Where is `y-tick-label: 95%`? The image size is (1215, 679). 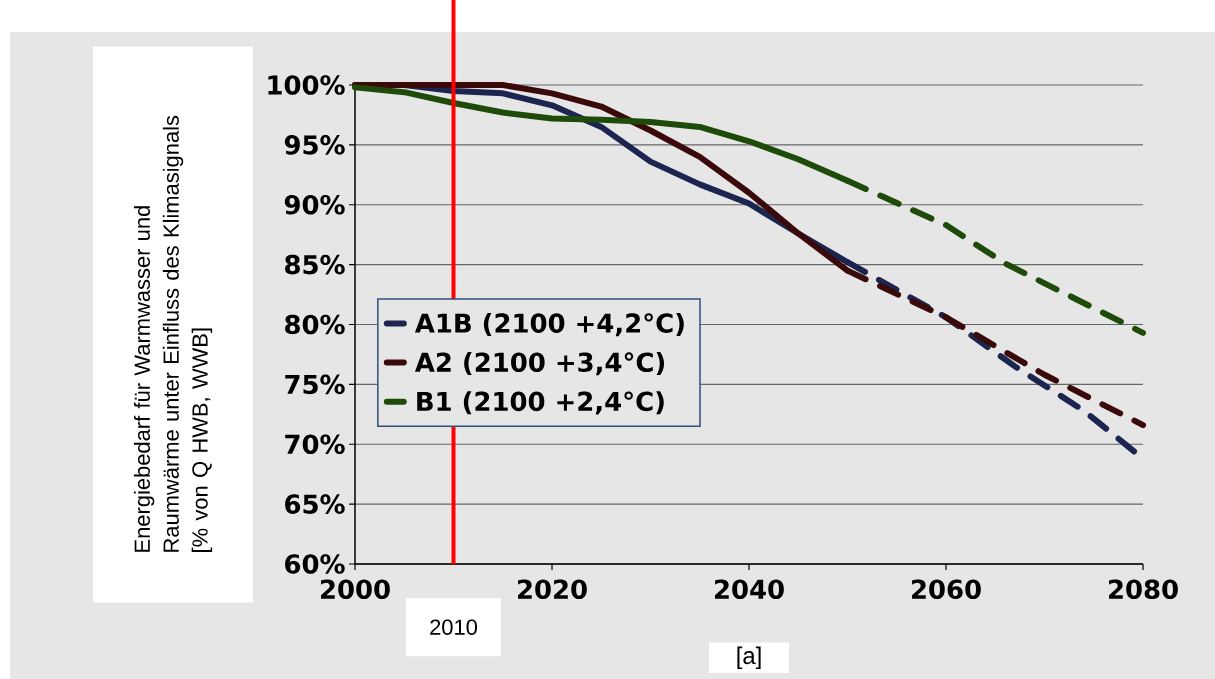
y-tick-label: 95% is located at coordinates (314, 145).